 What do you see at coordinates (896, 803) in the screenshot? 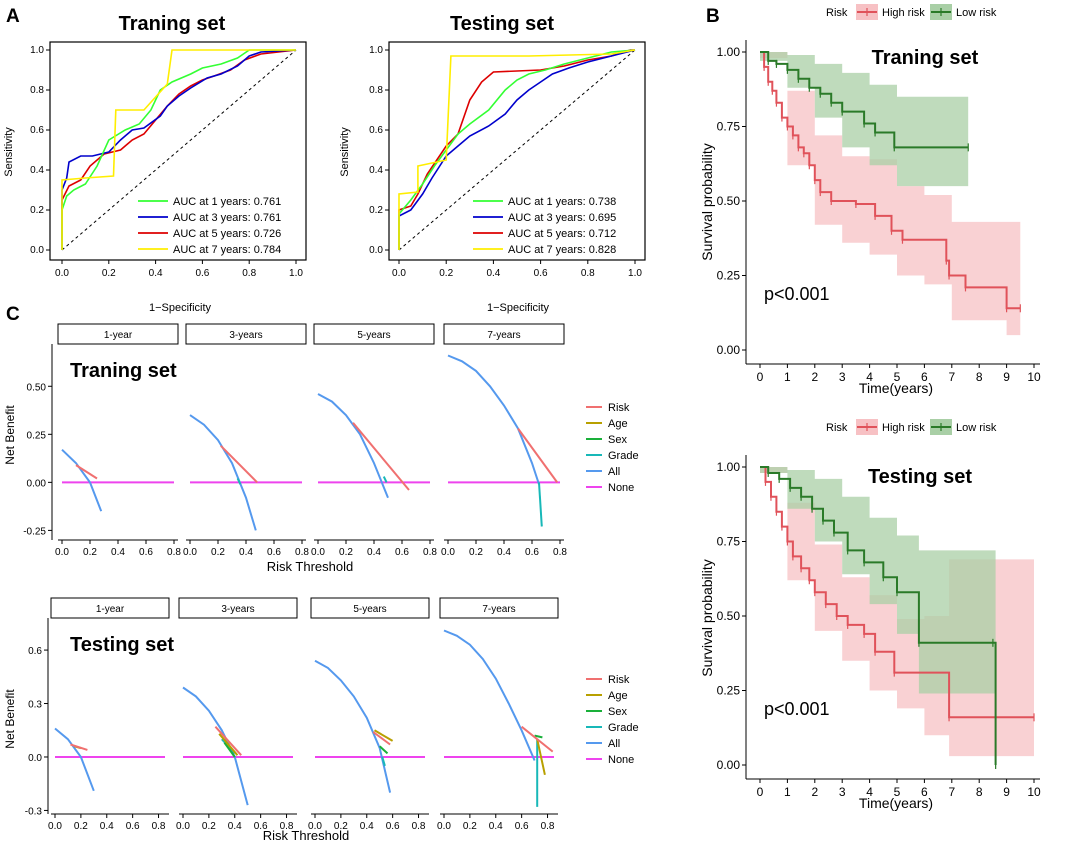
I see `km-test-xlabel: Time(years)` at bounding box center [896, 803].